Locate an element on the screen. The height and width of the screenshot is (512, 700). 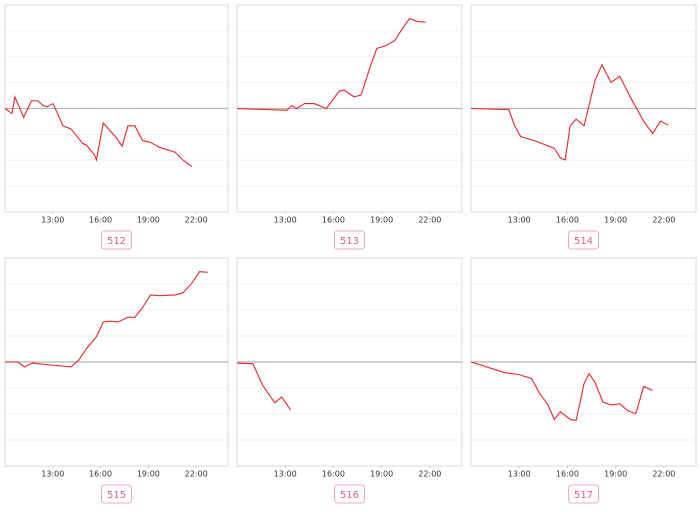
chart-button-label: 513 is located at coordinates (349, 241).